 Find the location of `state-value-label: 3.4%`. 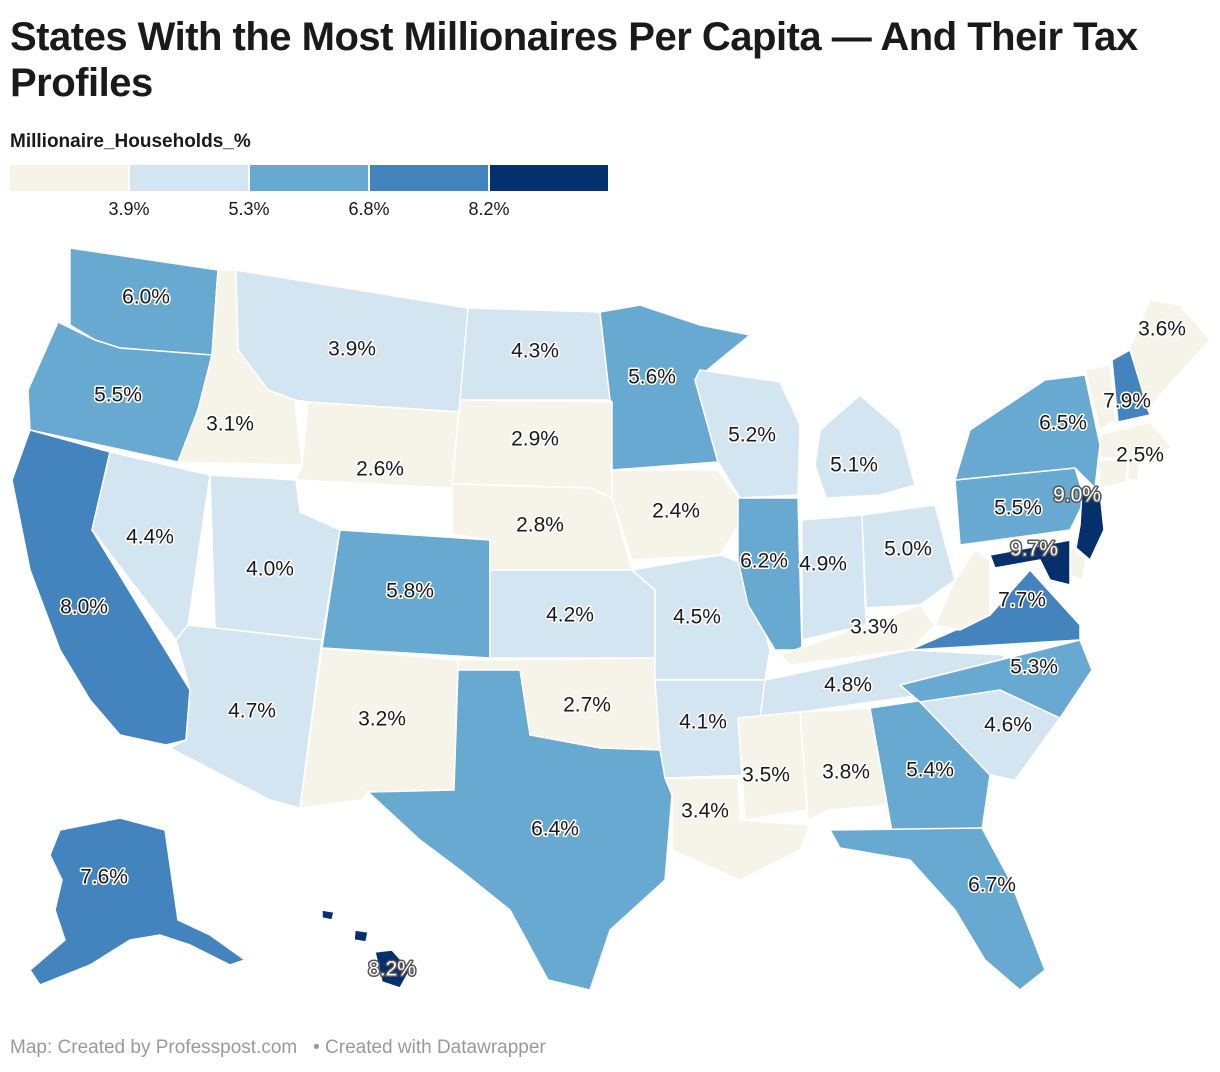

state-value-label: 3.4% is located at coordinates (705, 811).